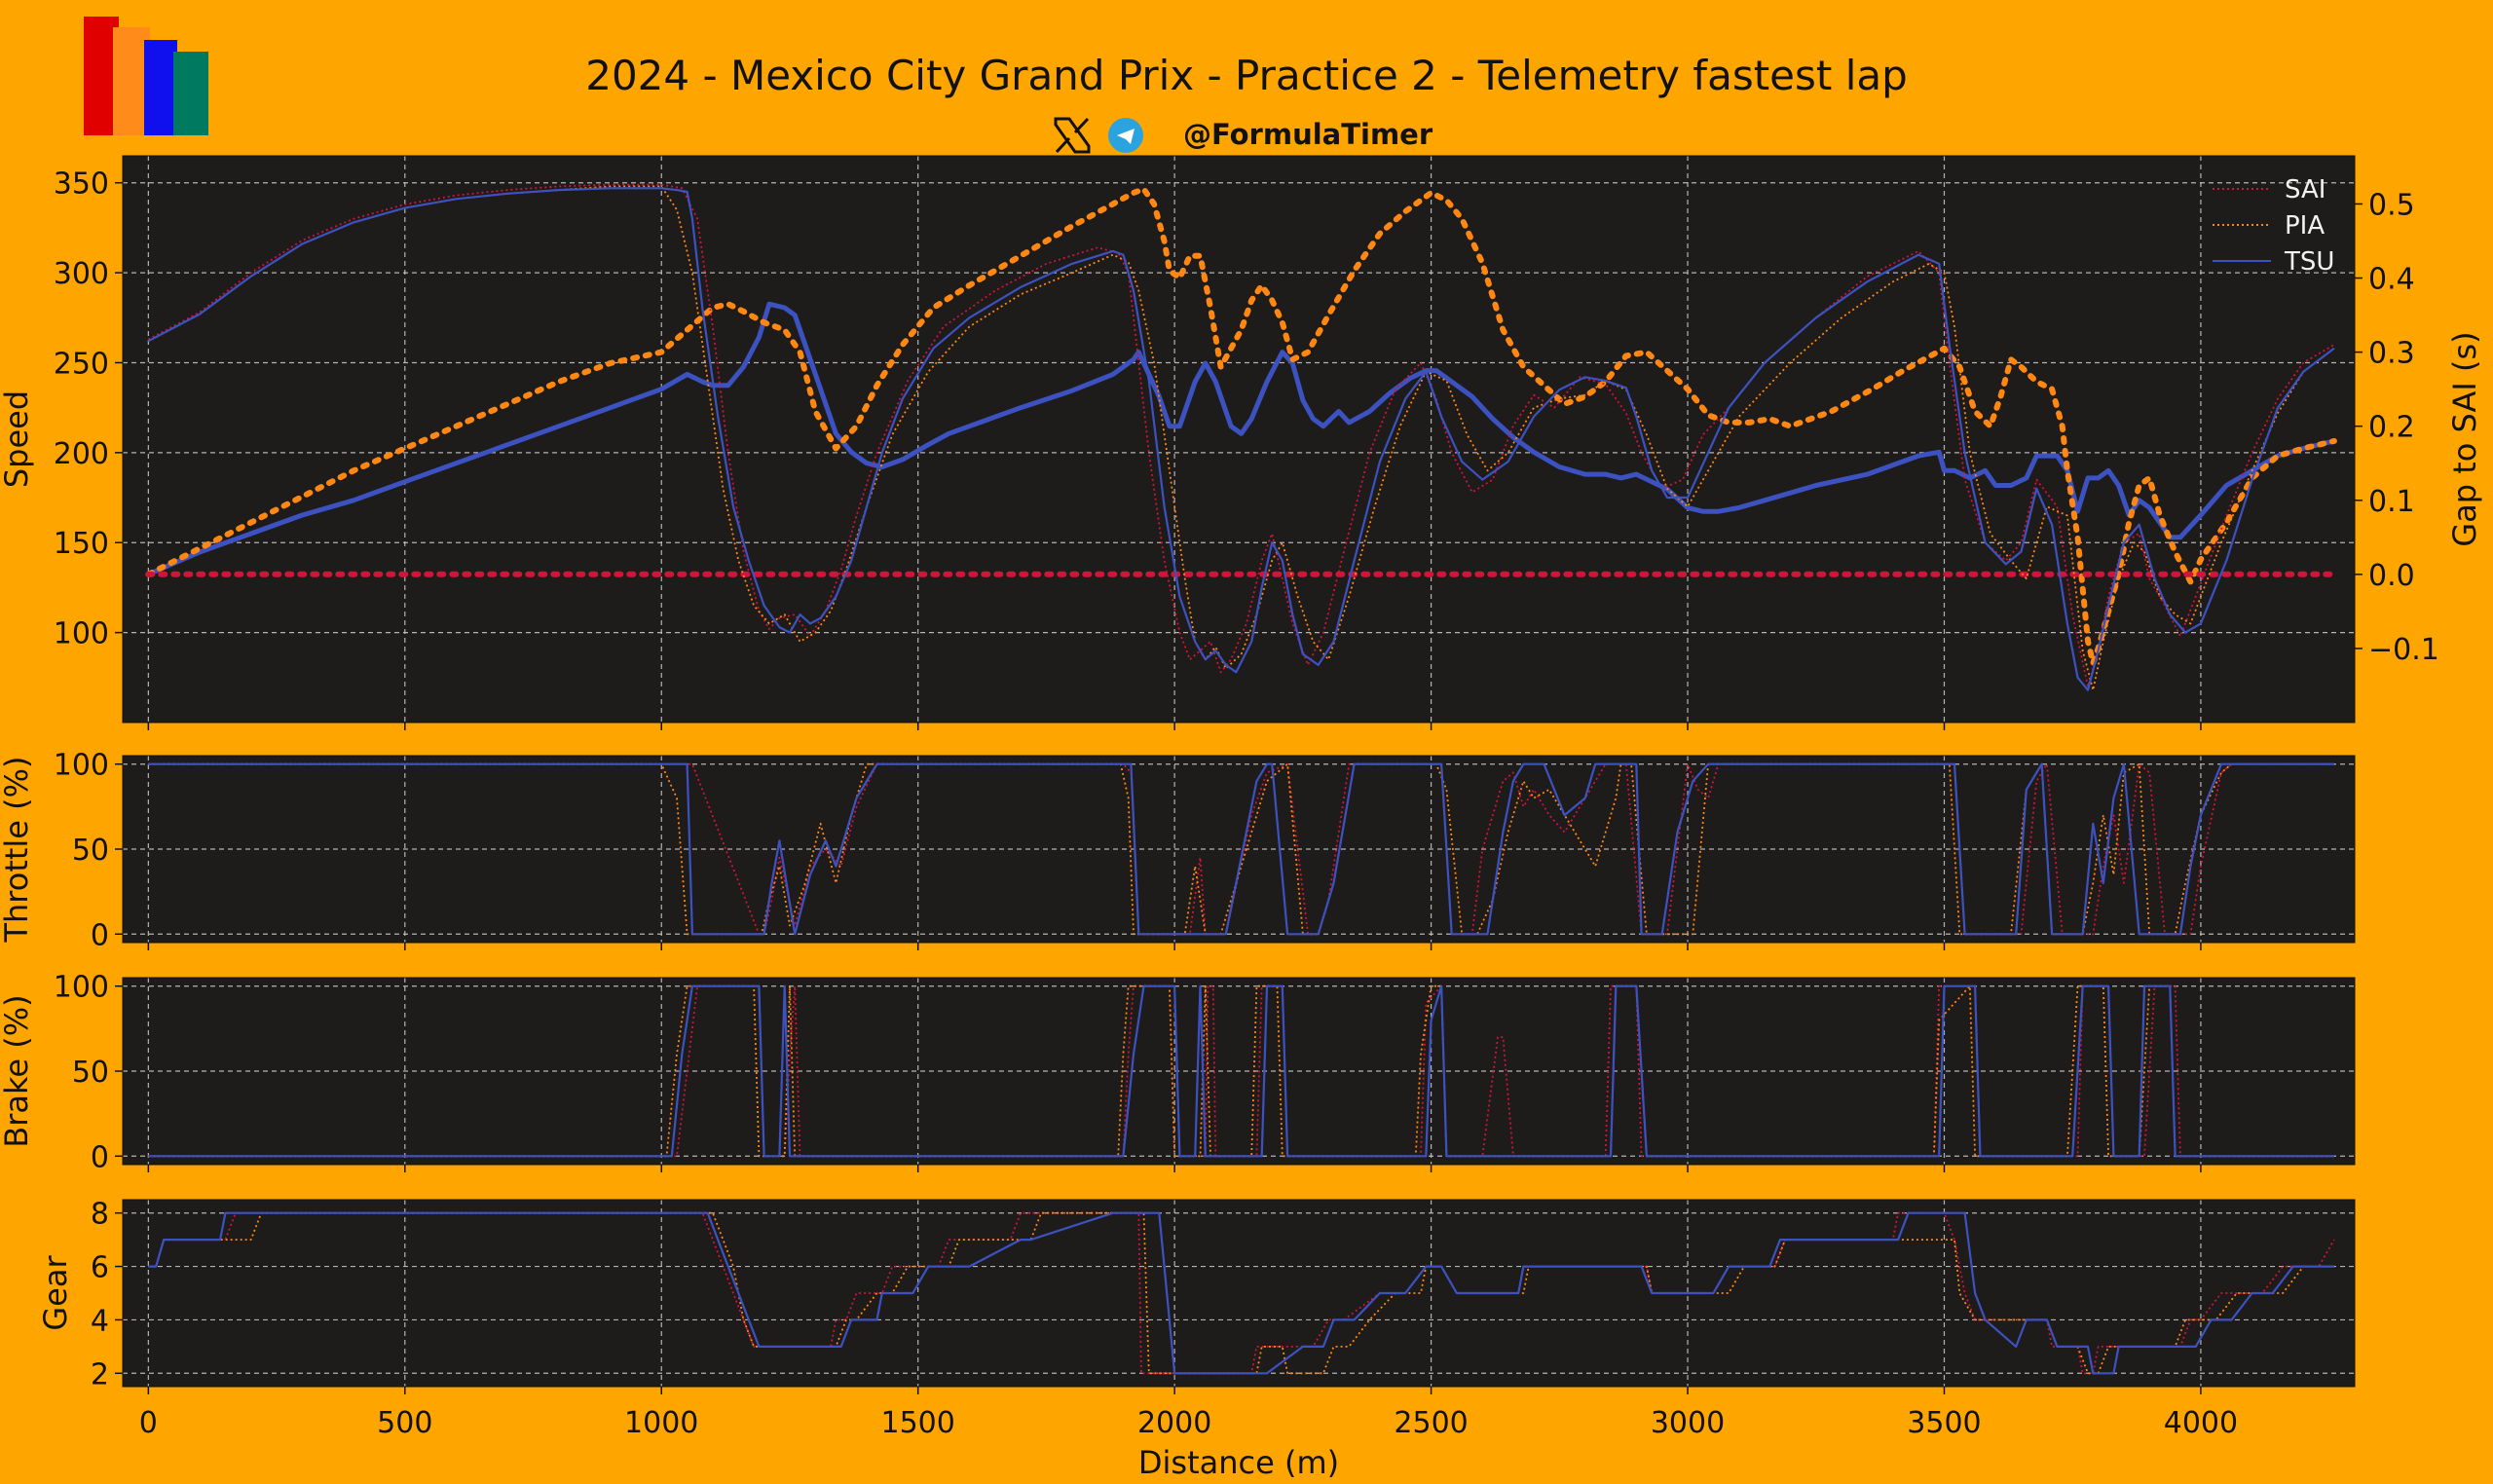  What do you see at coordinates (100, 1215) in the screenshot?
I see `y-tick-label: 8` at bounding box center [100, 1215].